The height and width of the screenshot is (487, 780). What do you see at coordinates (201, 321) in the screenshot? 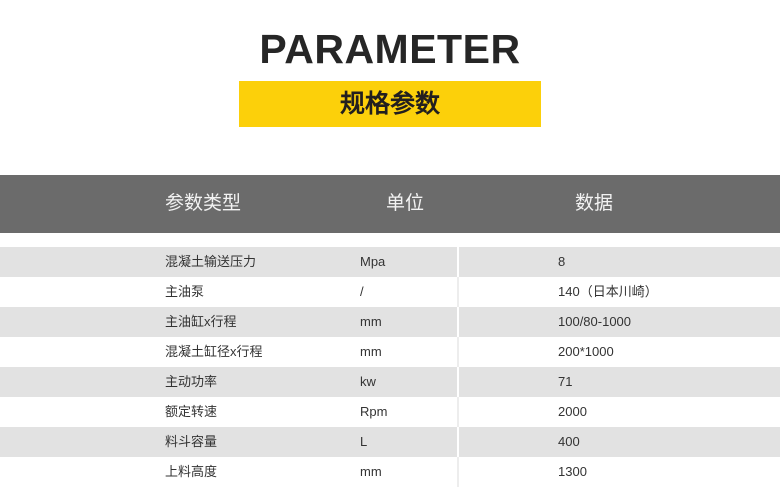
I see `cell-parameter-type: 主油缸x行程` at bounding box center [201, 321].